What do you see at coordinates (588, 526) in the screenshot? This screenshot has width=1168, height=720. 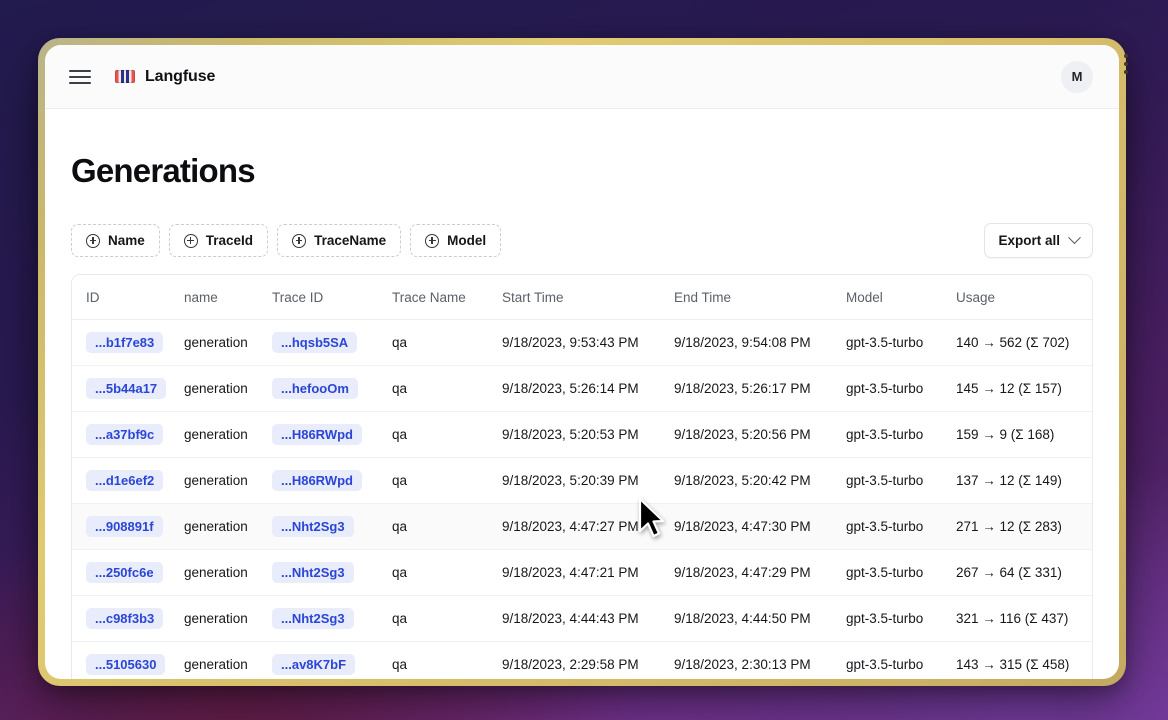 I see `cell-start-time: 9/18/2023, 4:47:27 PM` at bounding box center [588, 526].